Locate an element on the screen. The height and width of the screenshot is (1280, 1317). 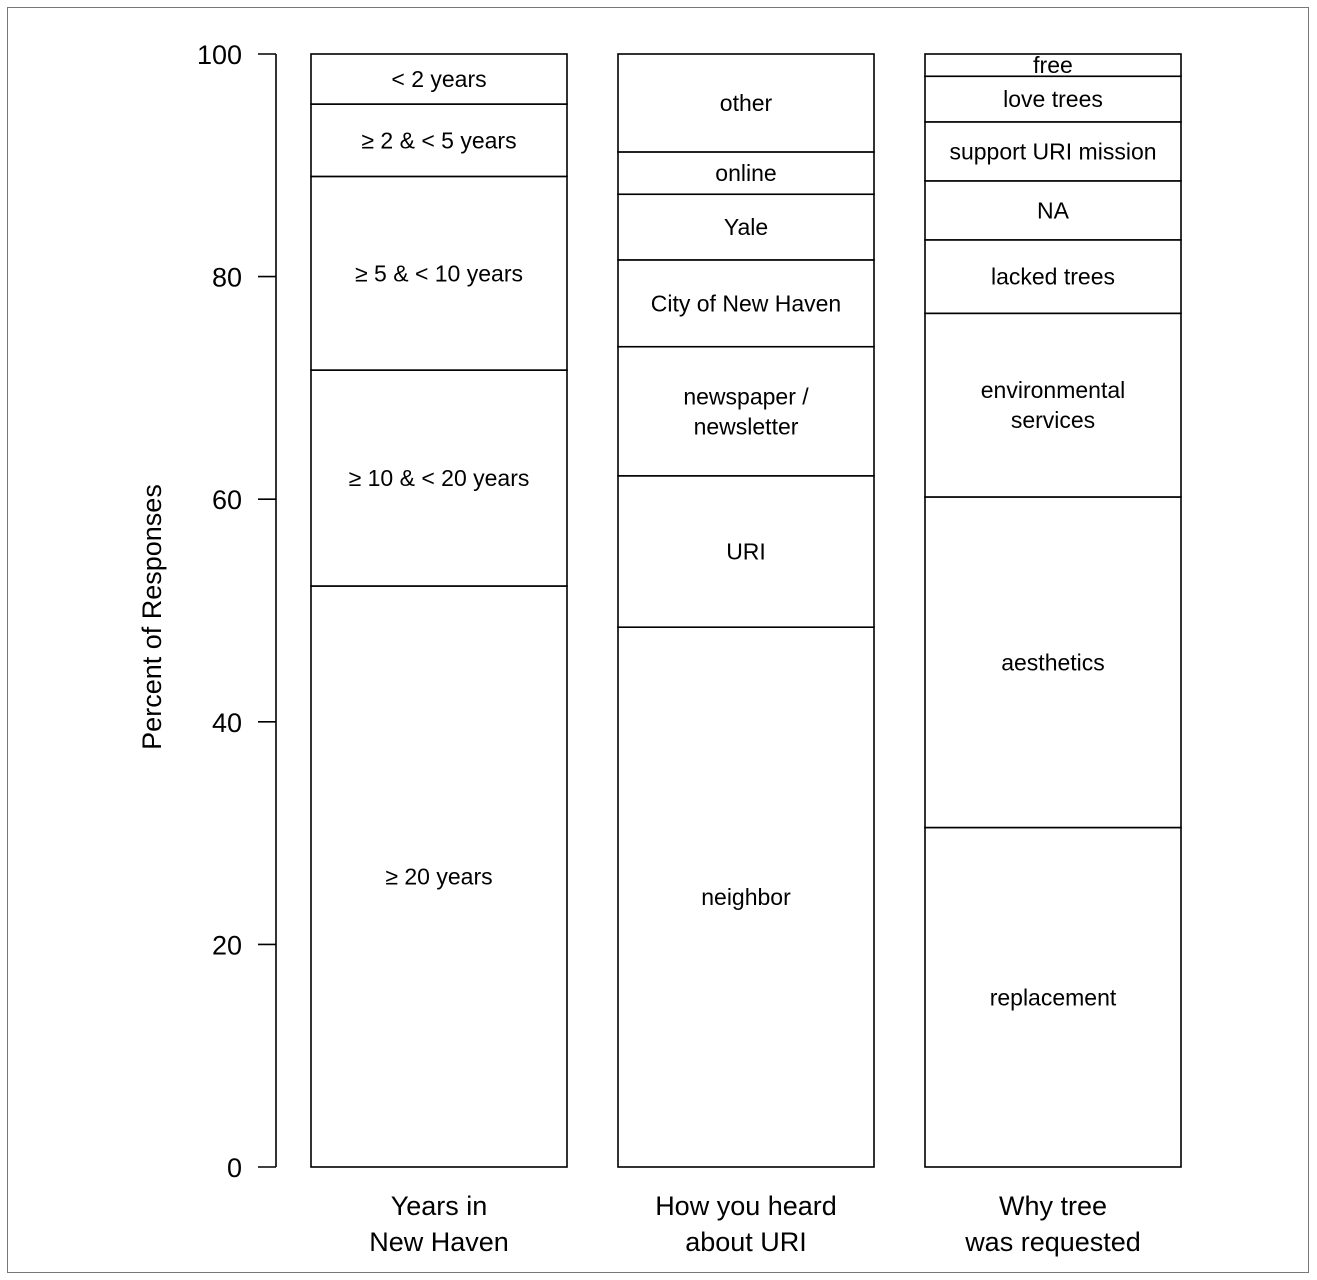
segment-label: online is located at coordinates (745, 173).